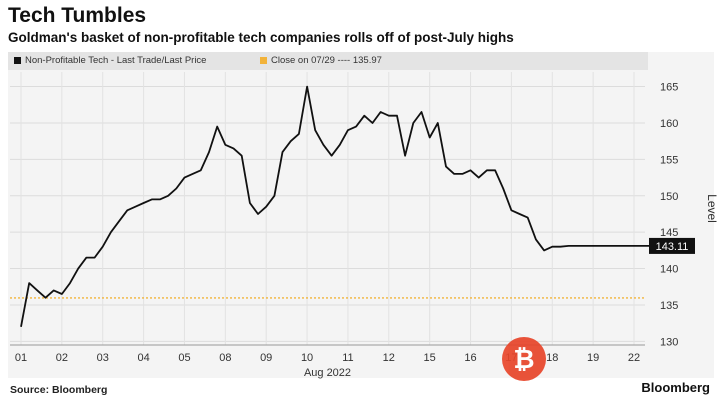  Describe the element at coordinates (669, 306) in the screenshot. I see `y-tick-label: 135` at that location.